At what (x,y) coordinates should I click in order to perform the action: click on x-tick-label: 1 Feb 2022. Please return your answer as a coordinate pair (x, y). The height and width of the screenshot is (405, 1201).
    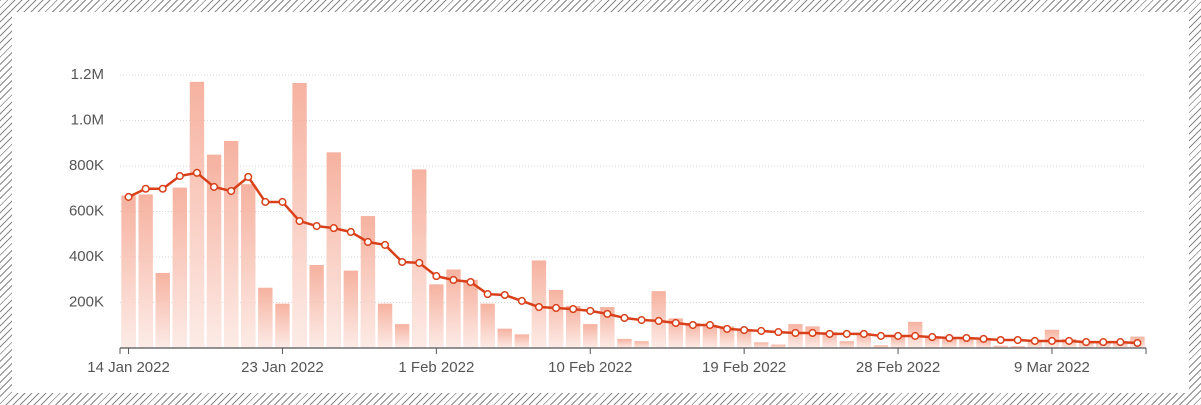
    Looking at the image, I should click on (436, 367).